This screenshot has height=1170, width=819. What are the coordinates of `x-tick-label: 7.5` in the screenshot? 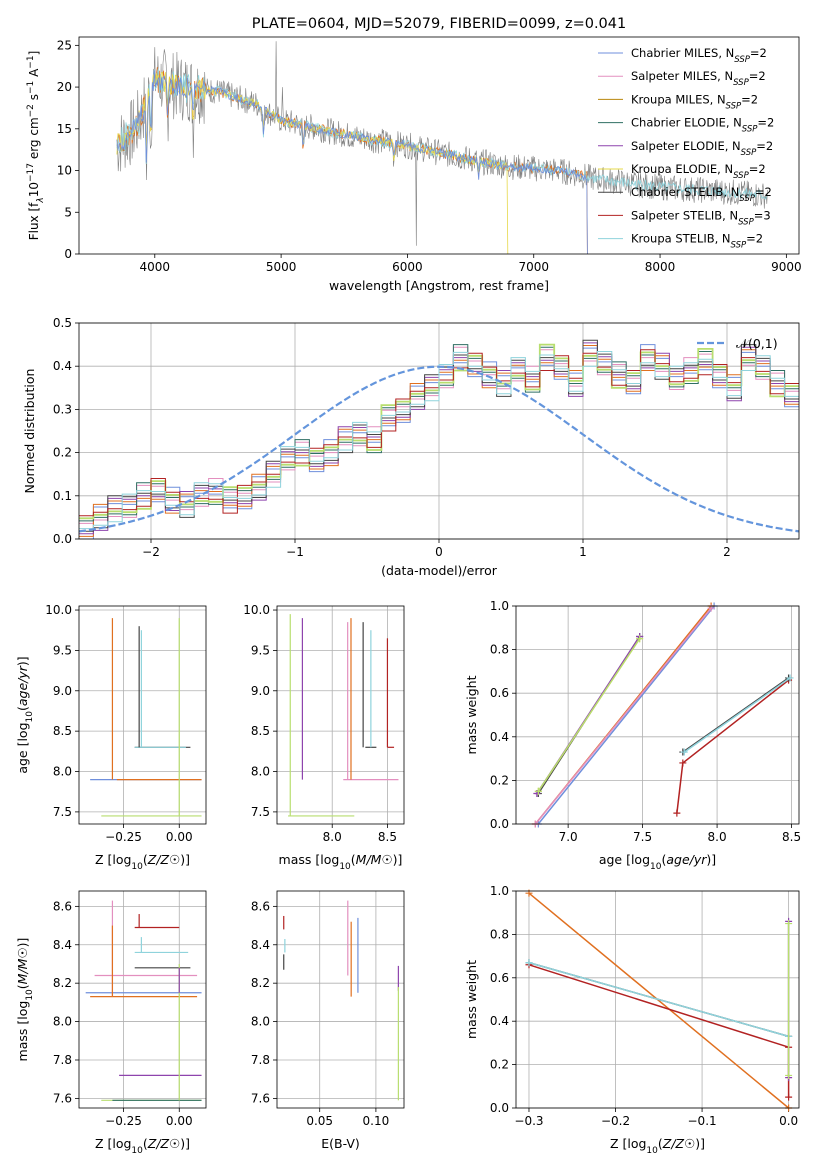 It's located at (642, 837).